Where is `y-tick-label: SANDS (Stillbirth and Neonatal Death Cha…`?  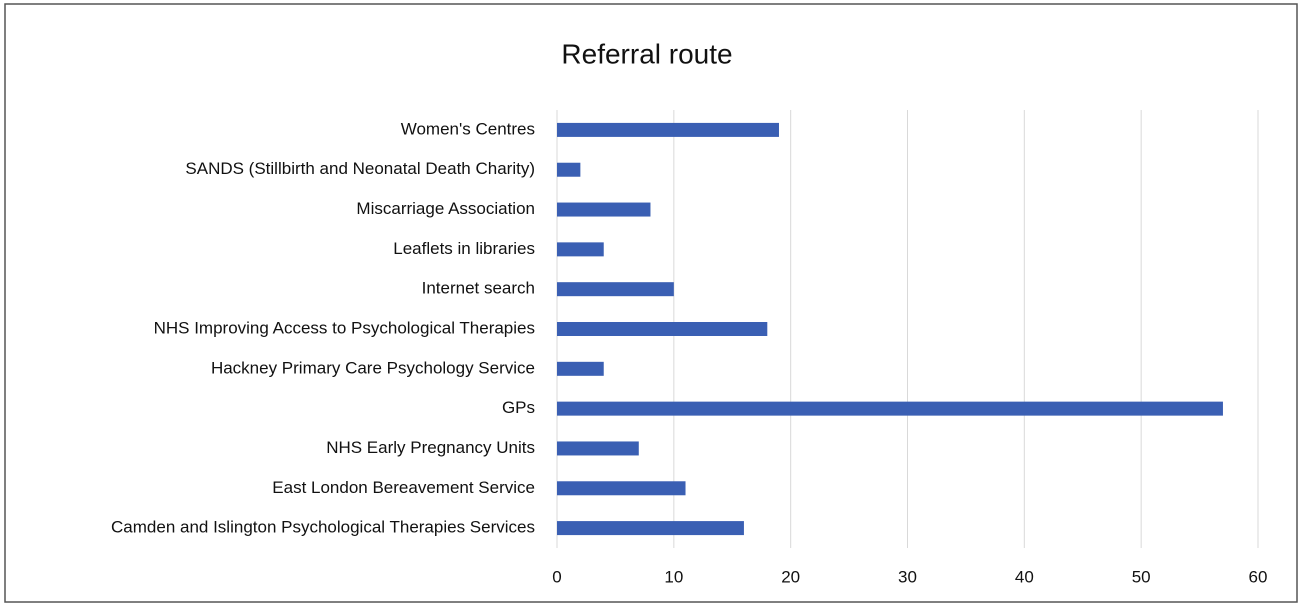 y-tick-label: SANDS (Stillbirth and Neonatal Death Cha… is located at coordinates (360, 168).